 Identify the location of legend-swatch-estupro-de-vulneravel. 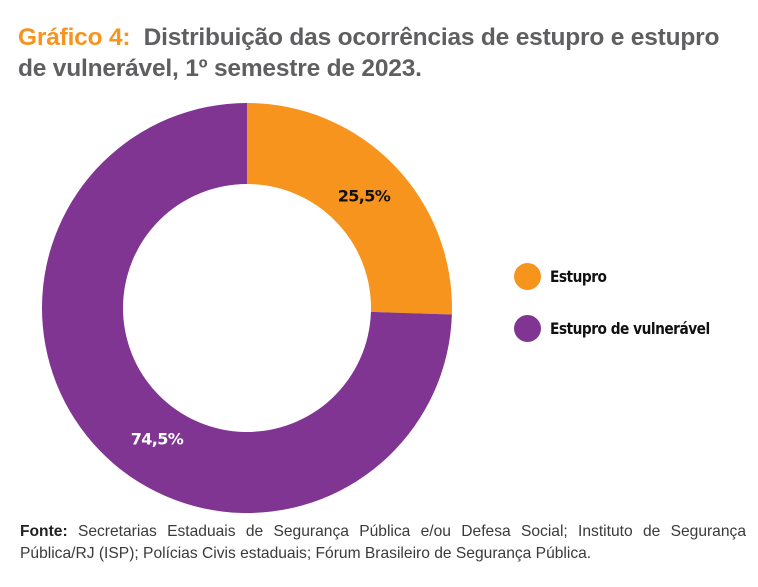
(527, 328).